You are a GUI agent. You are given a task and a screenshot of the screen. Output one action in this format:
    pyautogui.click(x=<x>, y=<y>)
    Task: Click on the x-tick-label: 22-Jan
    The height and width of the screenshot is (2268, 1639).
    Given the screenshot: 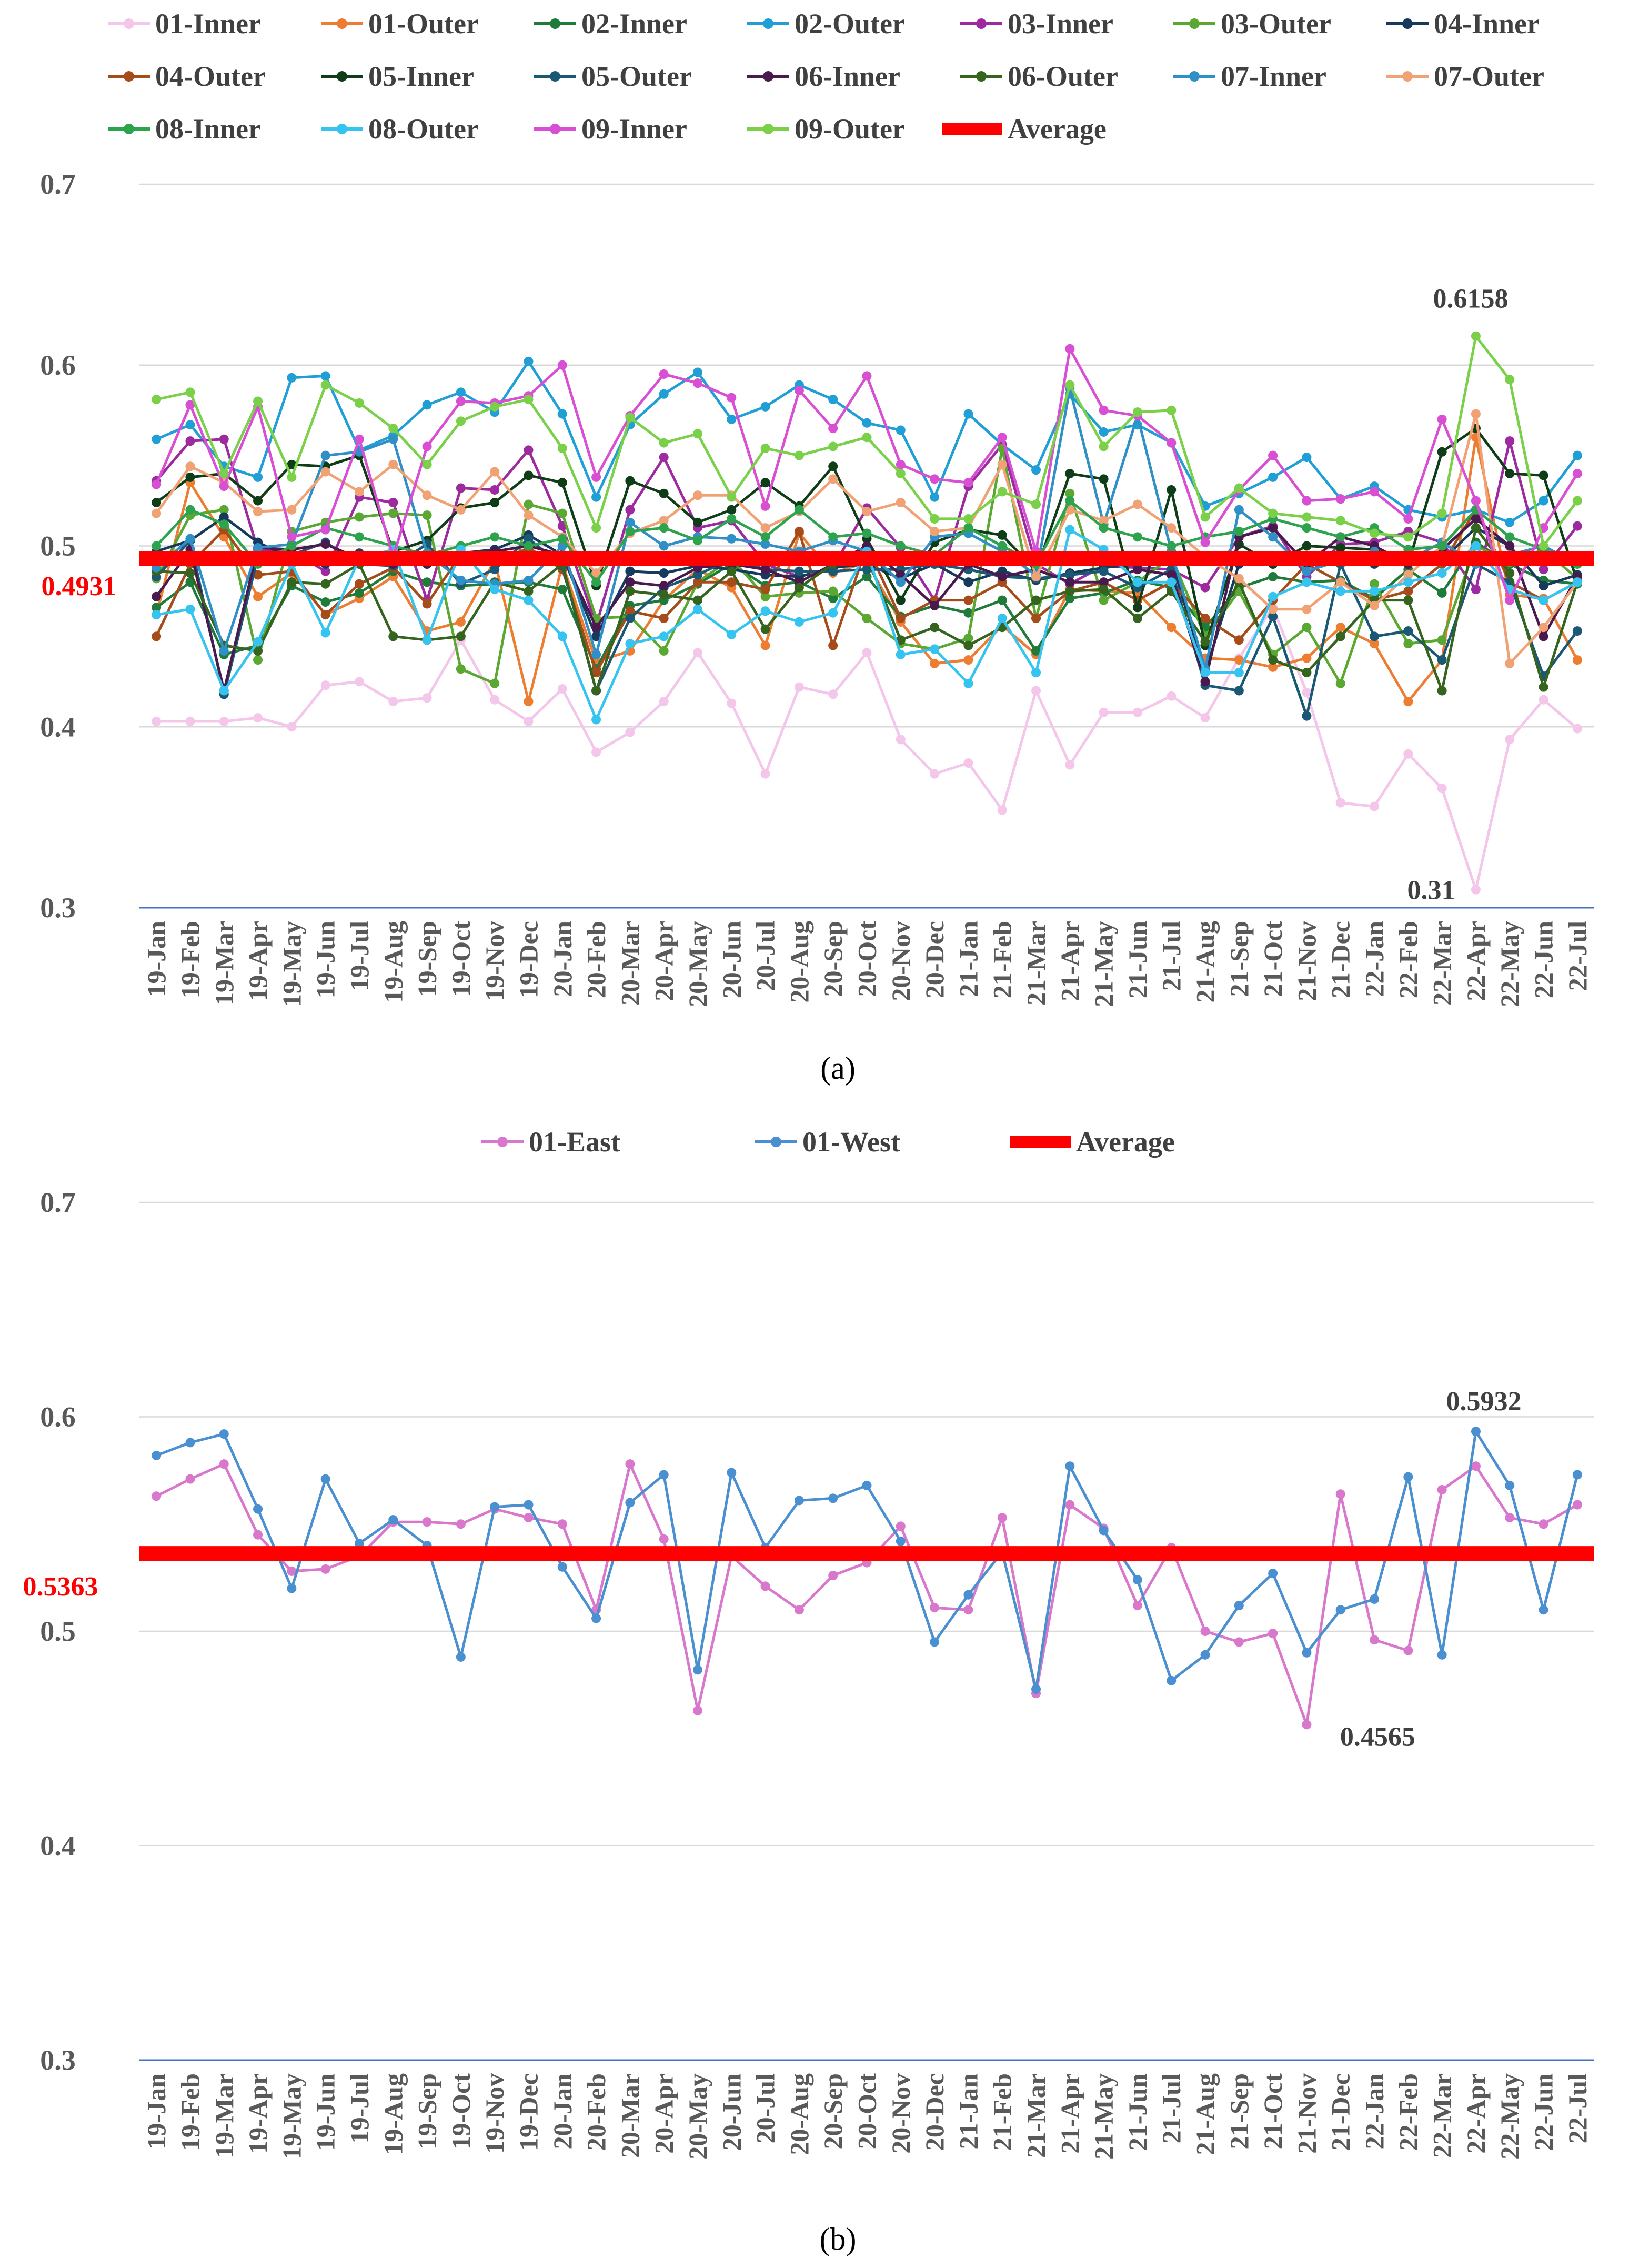 What is the action you would take?
    pyautogui.click(x=1374, y=2111)
    